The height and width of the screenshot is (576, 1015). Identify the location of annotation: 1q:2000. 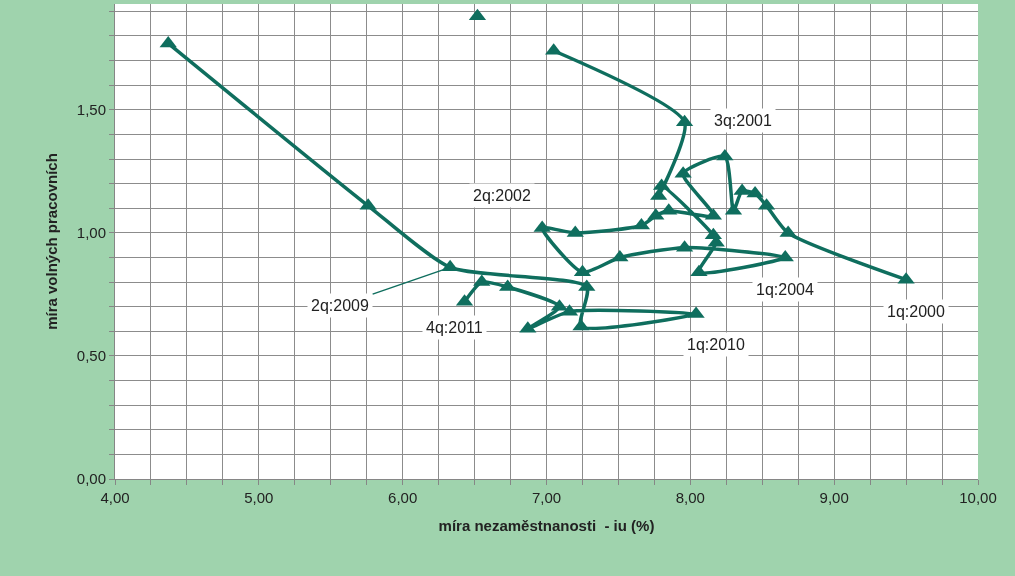
(916, 311).